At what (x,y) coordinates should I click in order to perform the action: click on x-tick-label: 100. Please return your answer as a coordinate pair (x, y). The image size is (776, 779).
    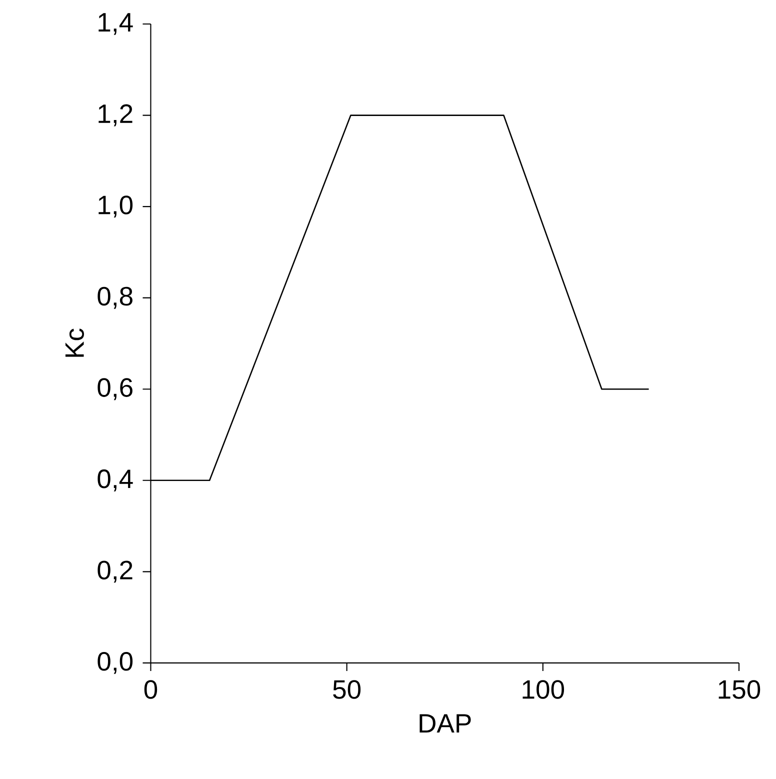
    Looking at the image, I should click on (543, 689).